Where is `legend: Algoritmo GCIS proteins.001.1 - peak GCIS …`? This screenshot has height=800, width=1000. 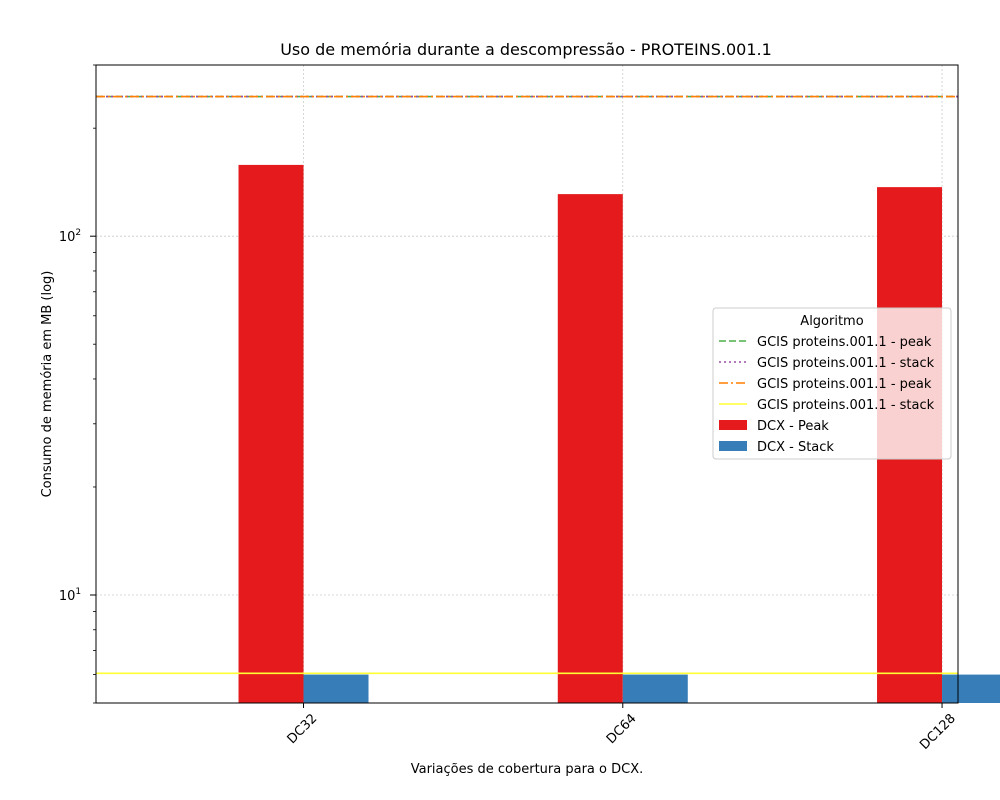 legend: Algoritmo GCIS proteins.001.1 - peak GCIS … is located at coordinates (832, 383).